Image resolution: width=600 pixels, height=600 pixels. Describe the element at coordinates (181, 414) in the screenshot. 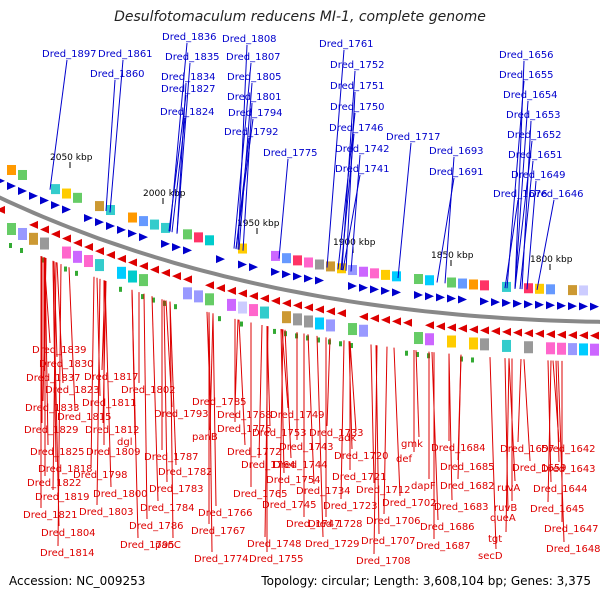

I see `reverse-gene-label-dred-1793: Dred_1793` at that location.